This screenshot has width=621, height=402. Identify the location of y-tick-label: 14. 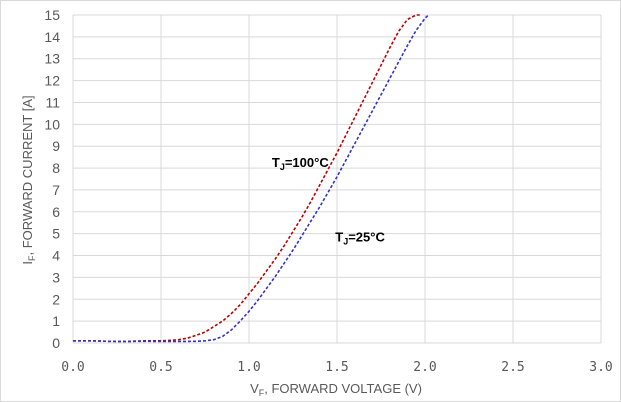
(52, 37).